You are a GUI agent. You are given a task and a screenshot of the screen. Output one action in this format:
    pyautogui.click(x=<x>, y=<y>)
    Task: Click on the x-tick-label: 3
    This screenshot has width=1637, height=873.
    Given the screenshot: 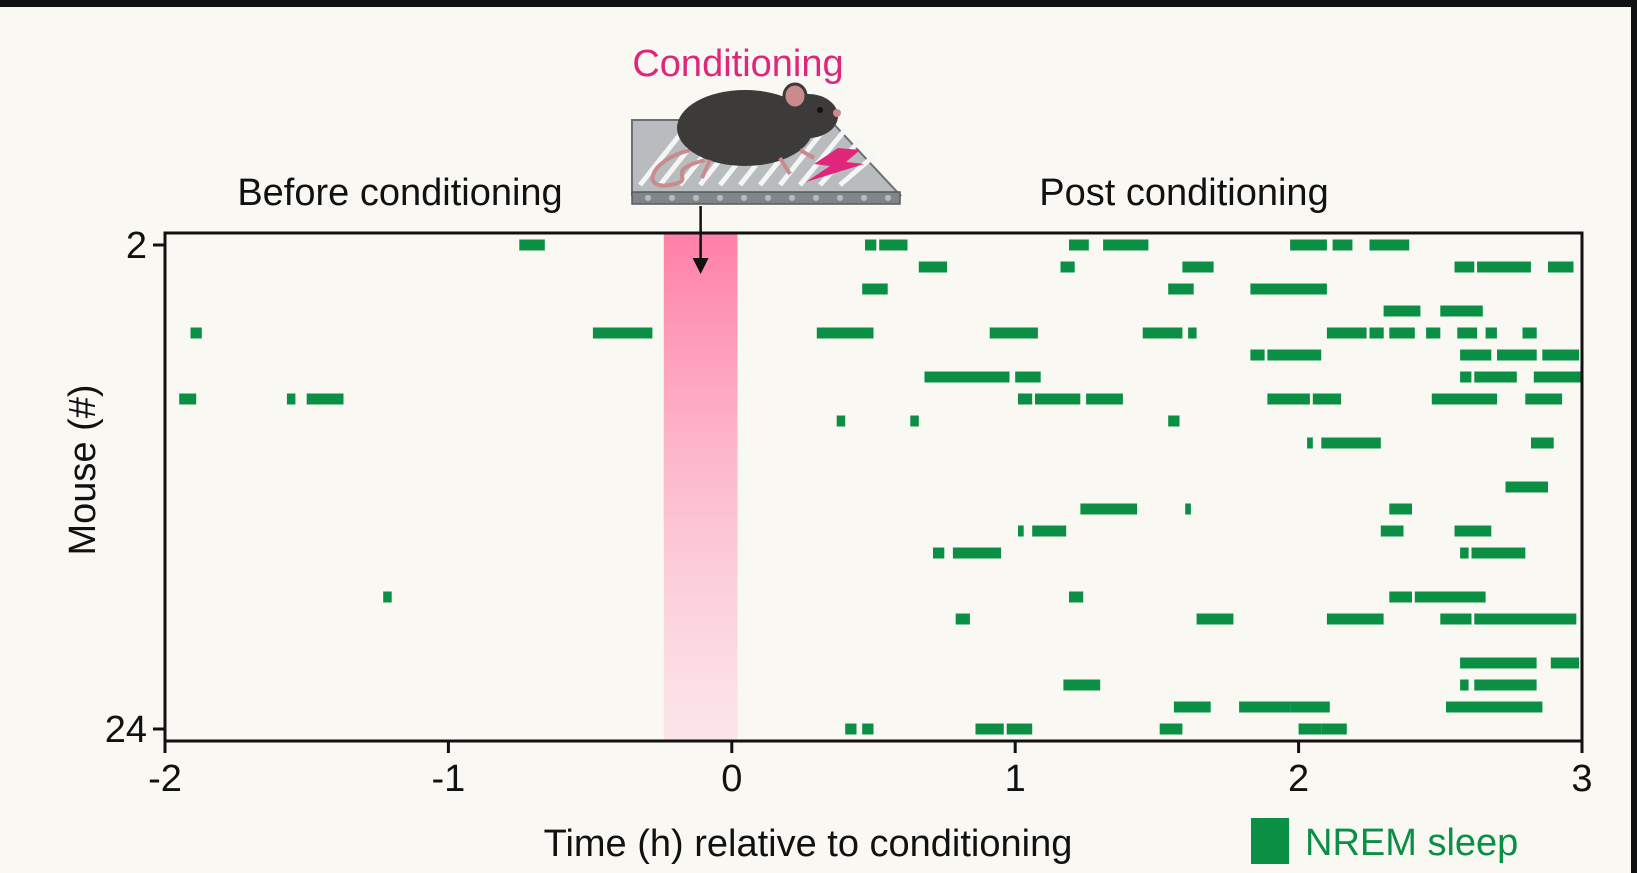 What is the action you would take?
    pyautogui.click(x=1581, y=779)
    